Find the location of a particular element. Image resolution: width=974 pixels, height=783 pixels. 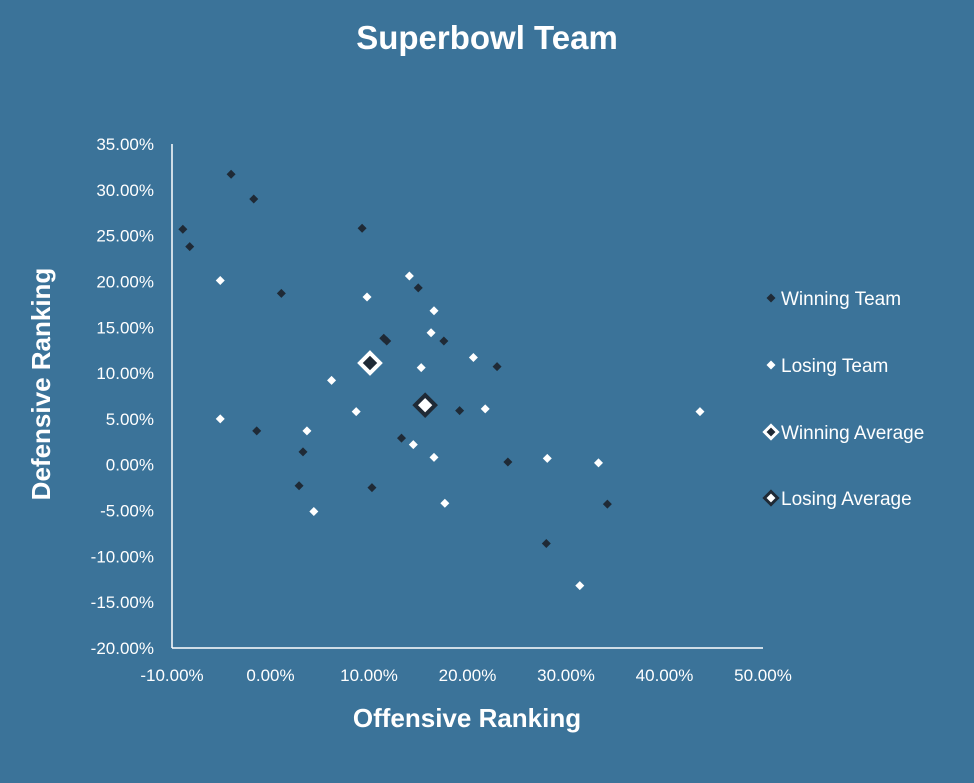

x-tick-label: -10.00% is located at coordinates (171, 675).